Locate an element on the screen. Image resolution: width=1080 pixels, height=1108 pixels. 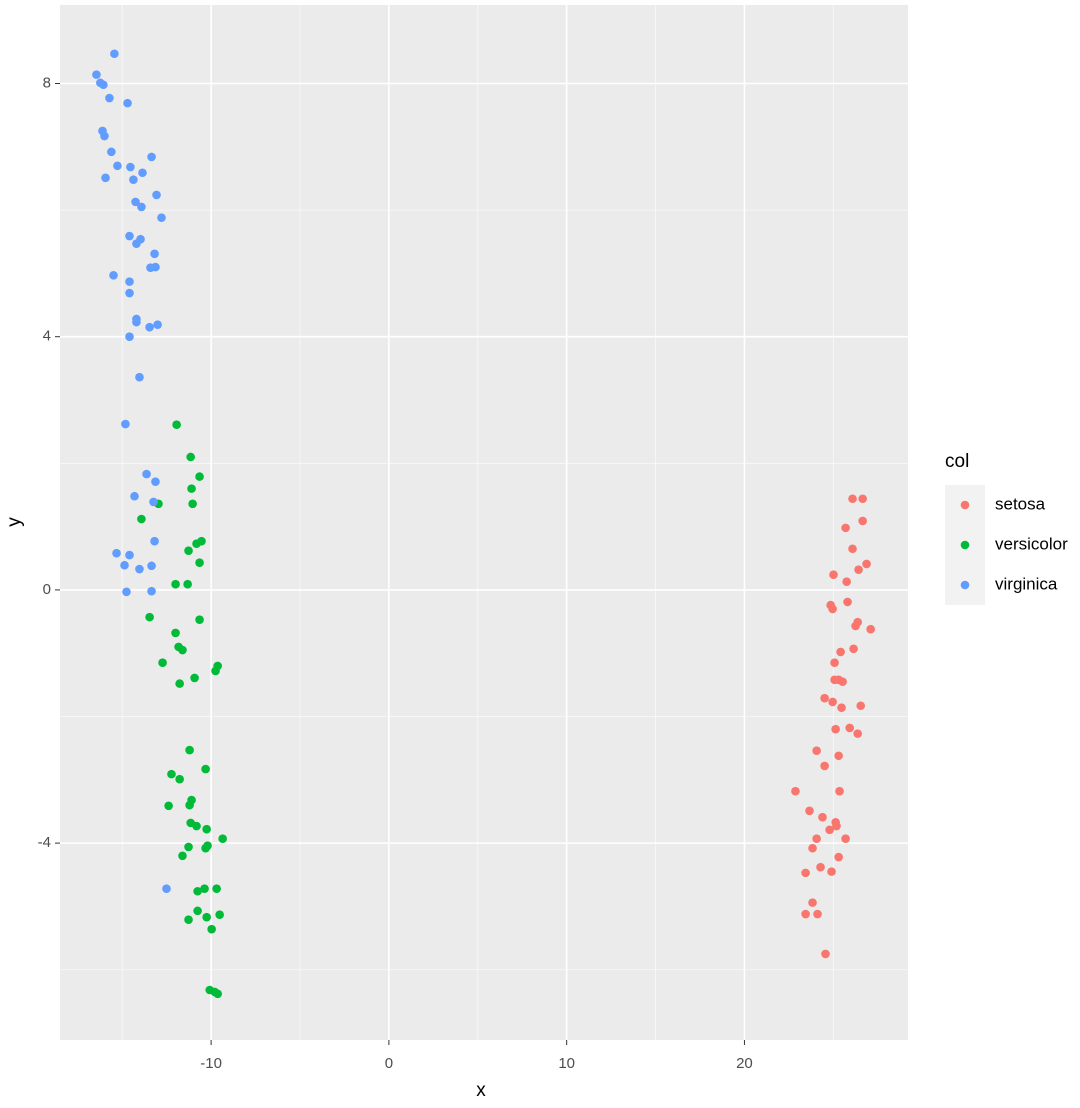
x-tick-label: 10 is located at coordinates (566, 1063).